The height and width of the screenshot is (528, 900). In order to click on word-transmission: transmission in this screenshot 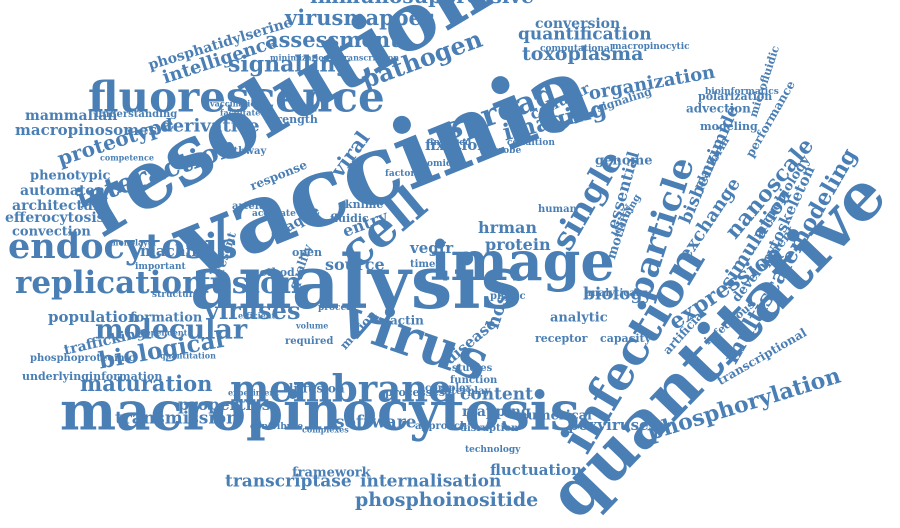, I will do `click(177, 418)`.